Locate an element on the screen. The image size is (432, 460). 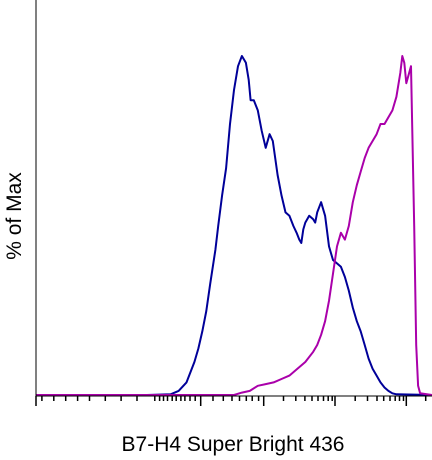
x-axis-label: B7-H4 Super Bright 436 is located at coordinates (233, 444).